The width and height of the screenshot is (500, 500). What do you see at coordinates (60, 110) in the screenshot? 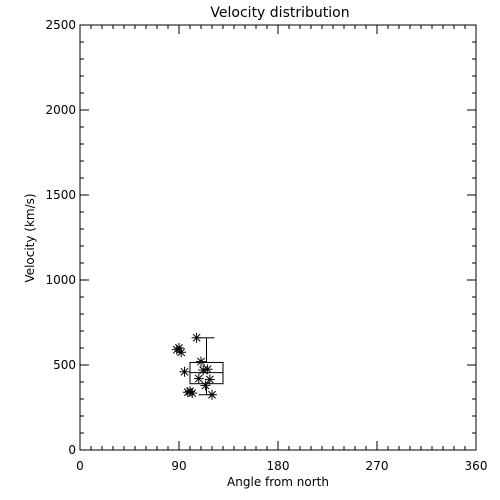
I see `y-tick-label: 2000` at bounding box center [60, 110].